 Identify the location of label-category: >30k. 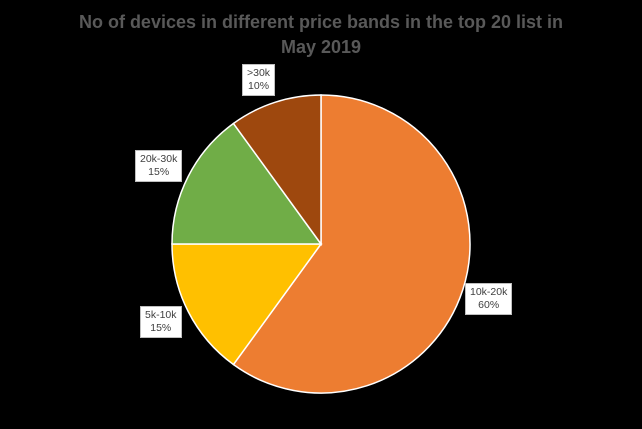
(259, 73).